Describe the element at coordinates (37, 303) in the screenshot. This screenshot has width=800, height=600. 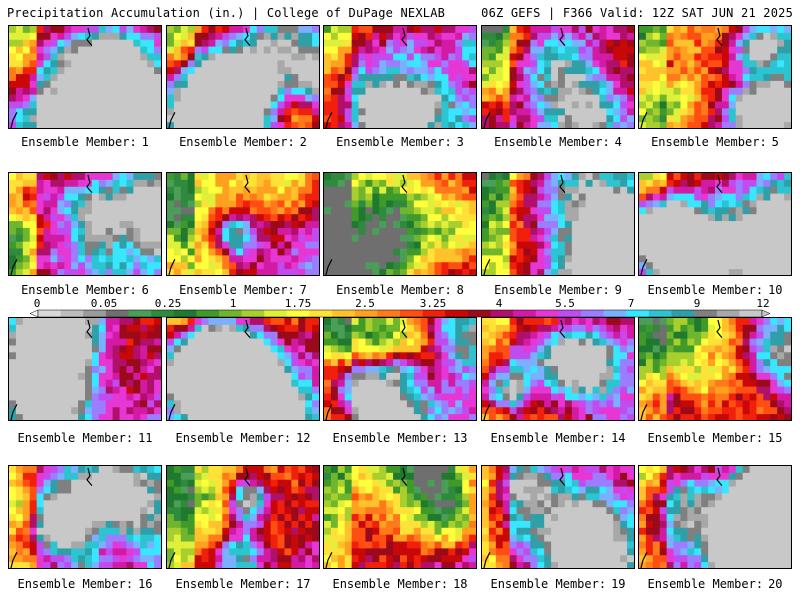
I see `colorbar-tick-label: 0` at that location.